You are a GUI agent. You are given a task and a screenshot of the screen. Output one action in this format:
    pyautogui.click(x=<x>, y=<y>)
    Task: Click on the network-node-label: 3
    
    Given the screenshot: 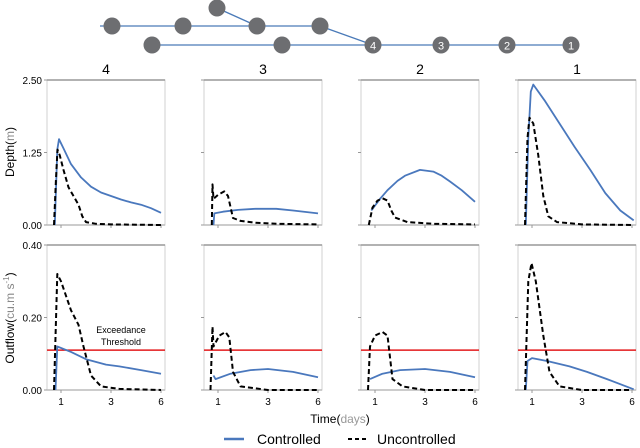 What is the action you would take?
    pyautogui.click(x=441, y=47)
    